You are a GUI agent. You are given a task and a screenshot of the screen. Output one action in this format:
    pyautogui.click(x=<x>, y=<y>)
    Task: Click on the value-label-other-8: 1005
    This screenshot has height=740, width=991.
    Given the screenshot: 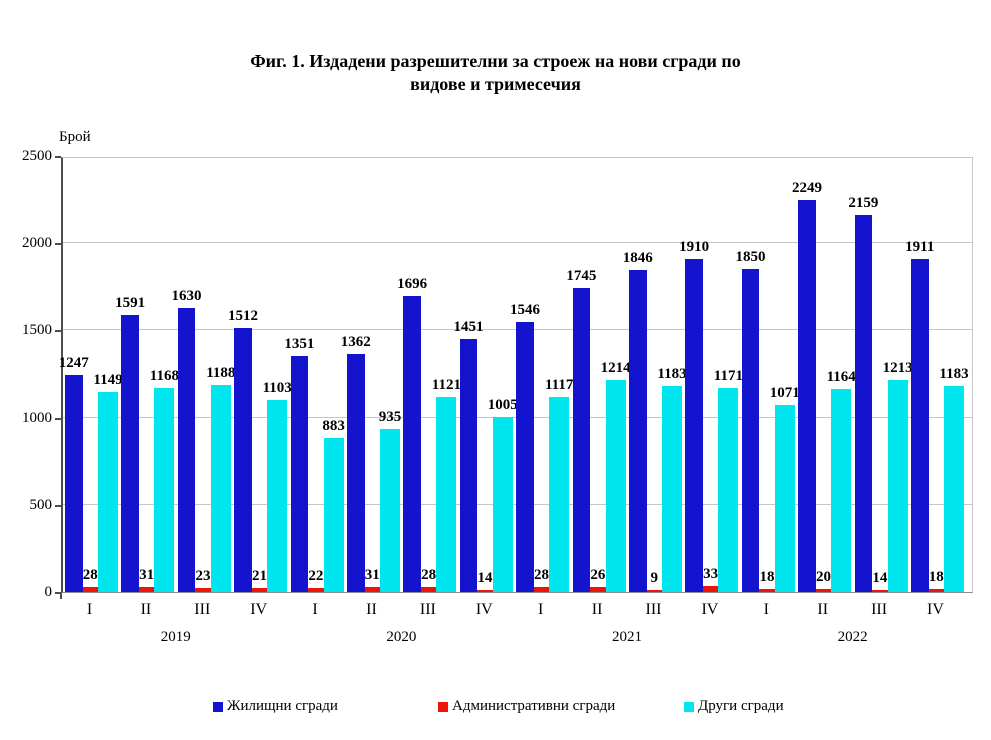 What is the action you would take?
    pyautogui.click(x=502, y=404)
    